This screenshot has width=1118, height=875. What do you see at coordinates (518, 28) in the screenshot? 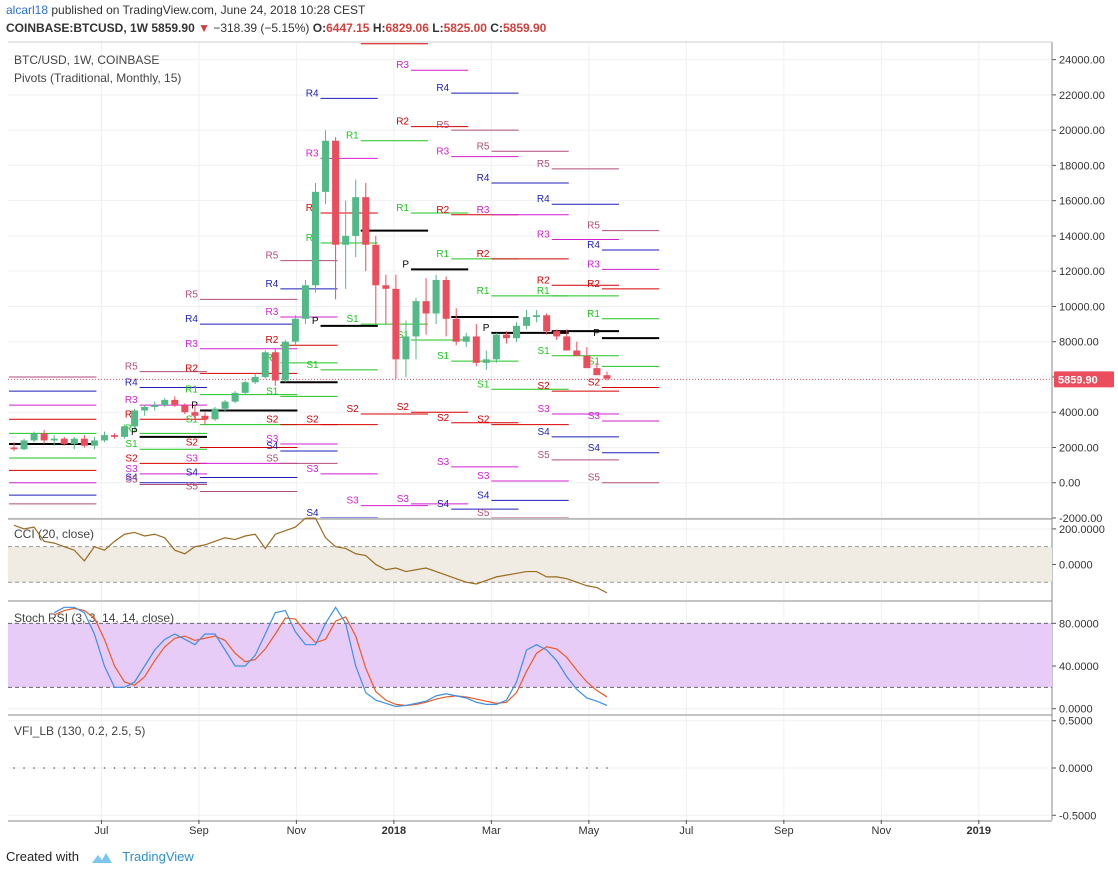
I see `ohlc-close: C:5859.90` at bounding box center [518, 28].